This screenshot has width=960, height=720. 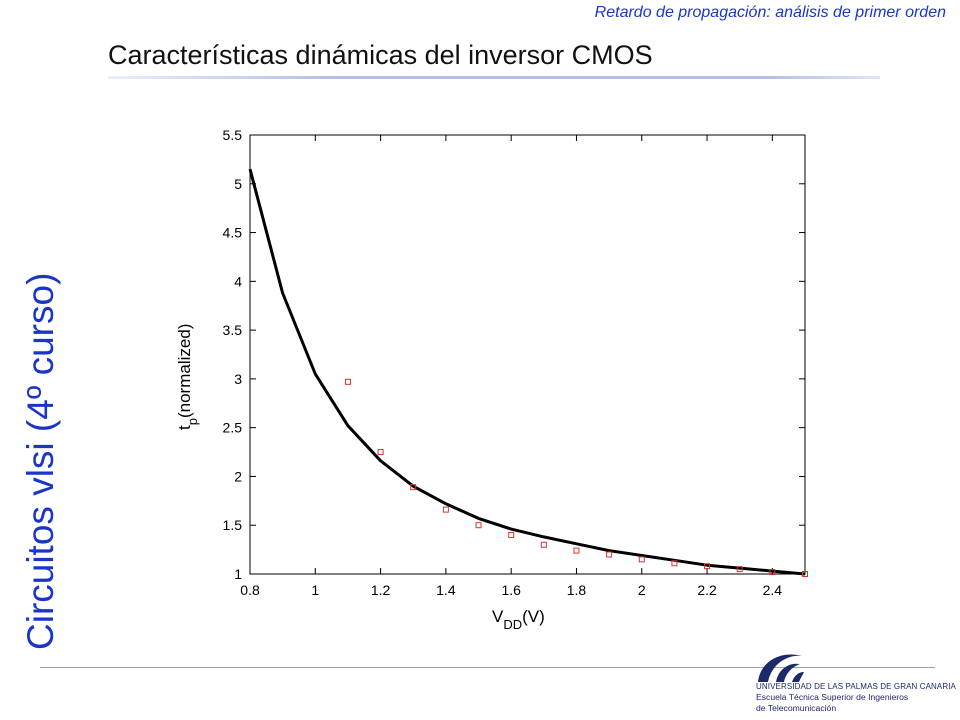 What do you see at coordinates (511, 590) in the screenshot?
I see `x-tick-label: 1.6` at bounding box center [511, 590].